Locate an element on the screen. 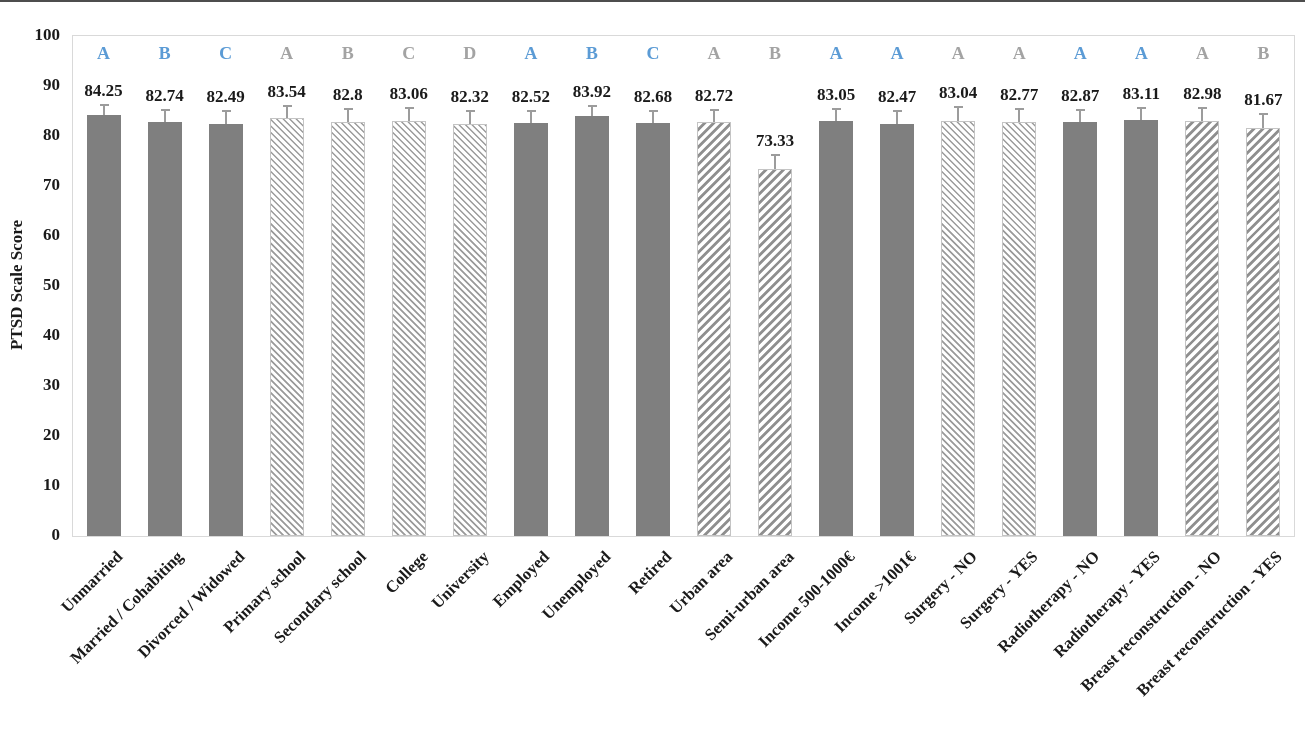 Image resolution: width=1305 pixels, height=741 pixels. bar-group: A 84.25 is located at coordinates (103, 286).